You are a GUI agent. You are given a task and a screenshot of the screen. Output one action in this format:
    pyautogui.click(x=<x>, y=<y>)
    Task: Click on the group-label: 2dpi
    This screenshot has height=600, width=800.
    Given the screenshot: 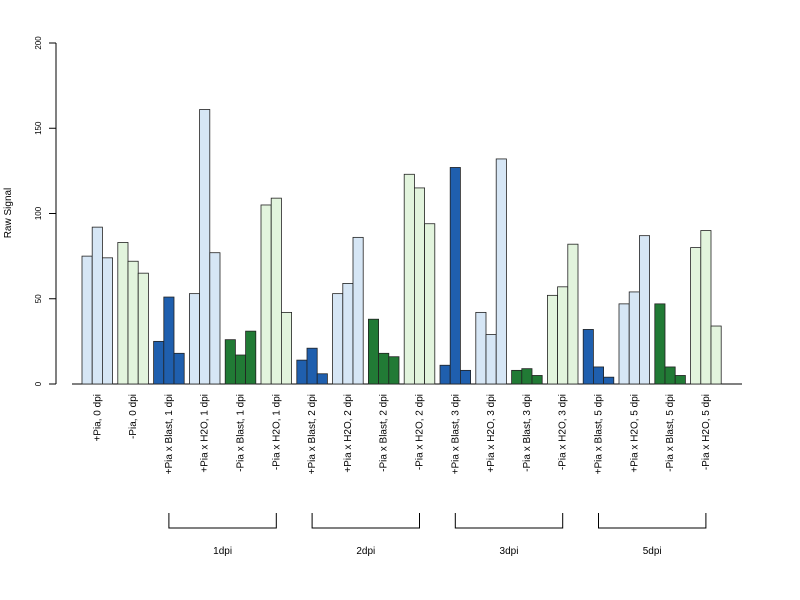 What is the action you would take?
    pyautogui.click(x=365, y=551)
    